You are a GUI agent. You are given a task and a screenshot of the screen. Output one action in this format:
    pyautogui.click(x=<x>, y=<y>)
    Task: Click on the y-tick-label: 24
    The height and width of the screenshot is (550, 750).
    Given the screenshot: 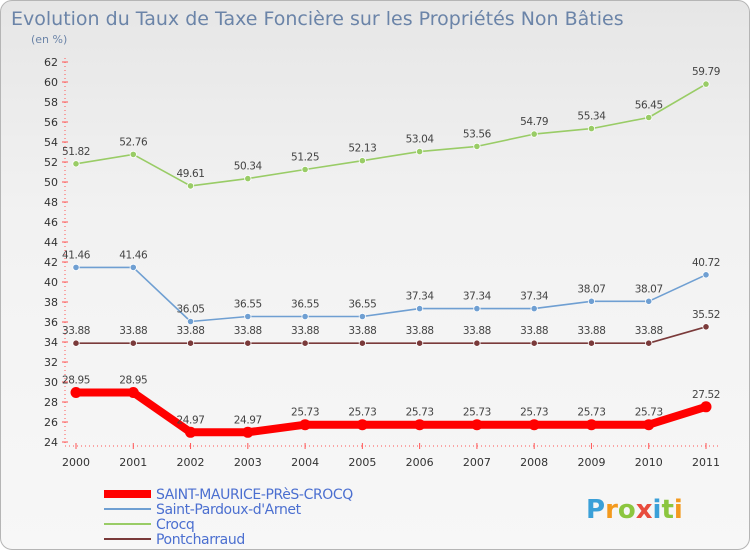 What is the action you would take?
    pyautogui.click(x=51, y=442)
    